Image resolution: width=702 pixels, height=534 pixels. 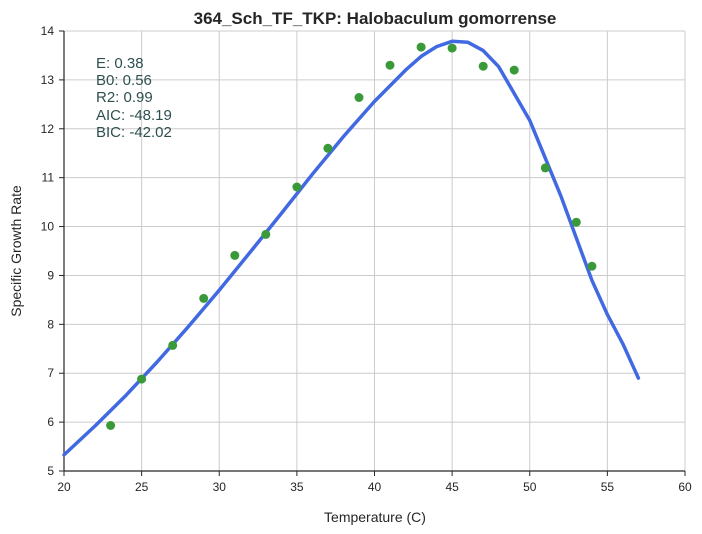 What do you see at coordinates (50, 373) in the screenshot?
I see `y-tick-label: 7` at bounding box center [50, 373].